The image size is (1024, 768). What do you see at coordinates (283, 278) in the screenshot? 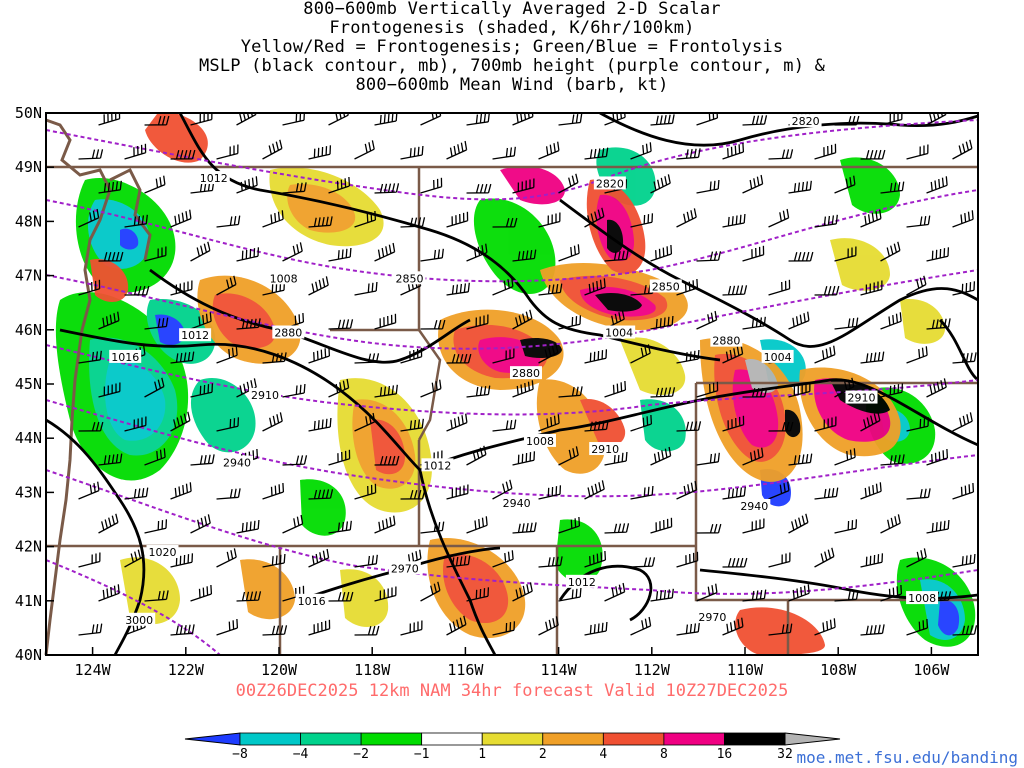
I see `mslp-contour-label-box` at bounding box center [283, 278].